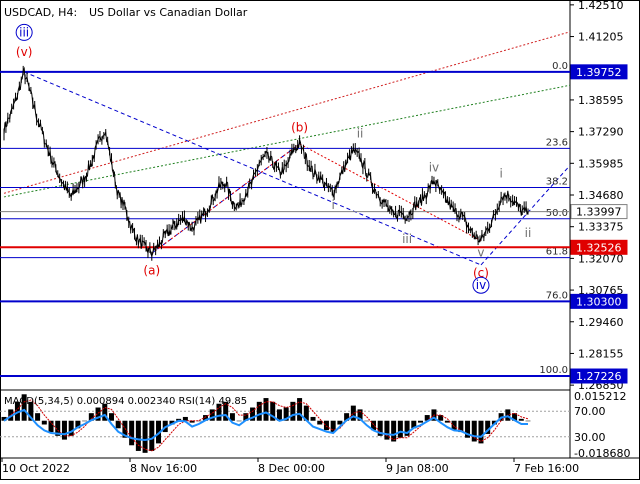 This screenshot has height=484, width=640. I want to click on indicator-tick-label: 0.015212, so click(600, 396).